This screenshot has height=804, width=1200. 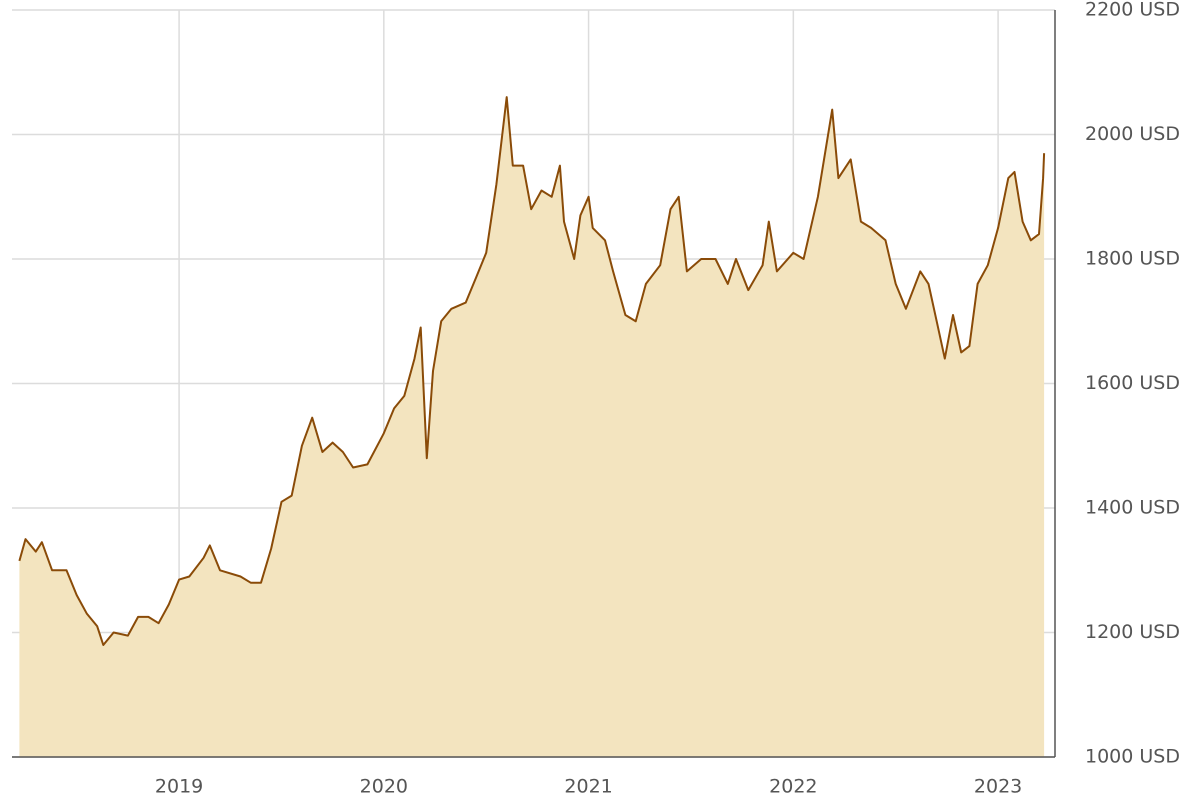 I want to click on y-tick-label: 1200 USD, so click(x=1132, y=632).